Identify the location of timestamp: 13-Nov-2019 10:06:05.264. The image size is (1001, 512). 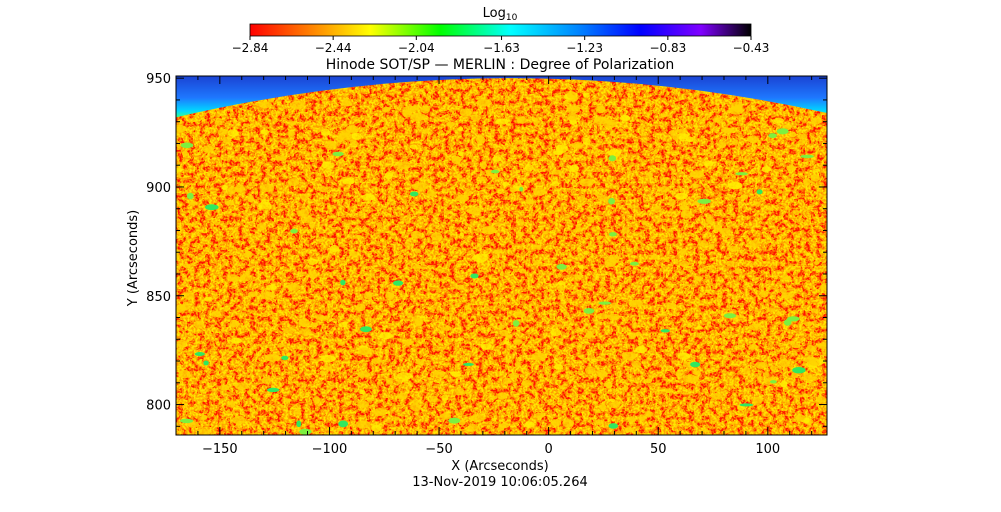
(500, 482).